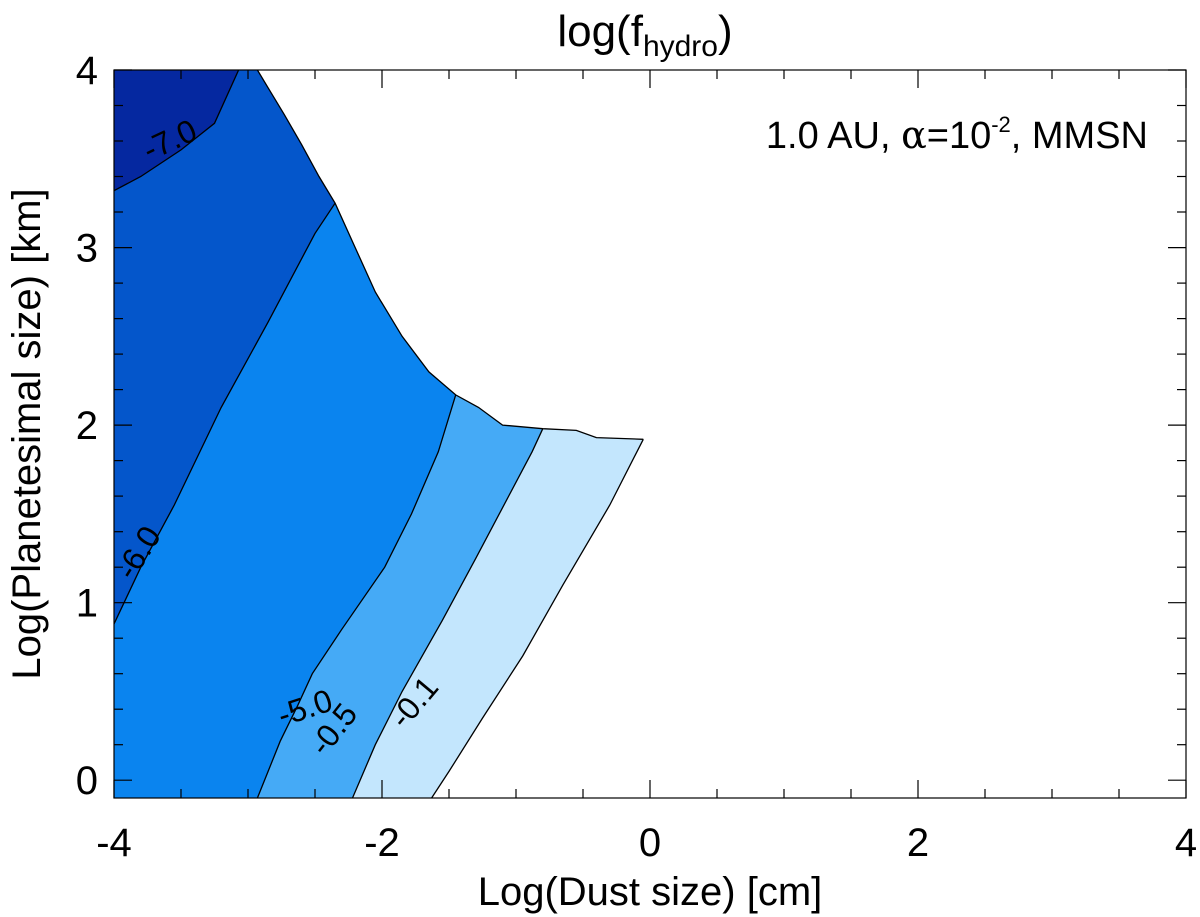 The image size is (1200, 917). What do you see at coordinates (1186, 843) in the screenshot?
I see `x-tick-label: 4` at bounding box center [1186, 843].